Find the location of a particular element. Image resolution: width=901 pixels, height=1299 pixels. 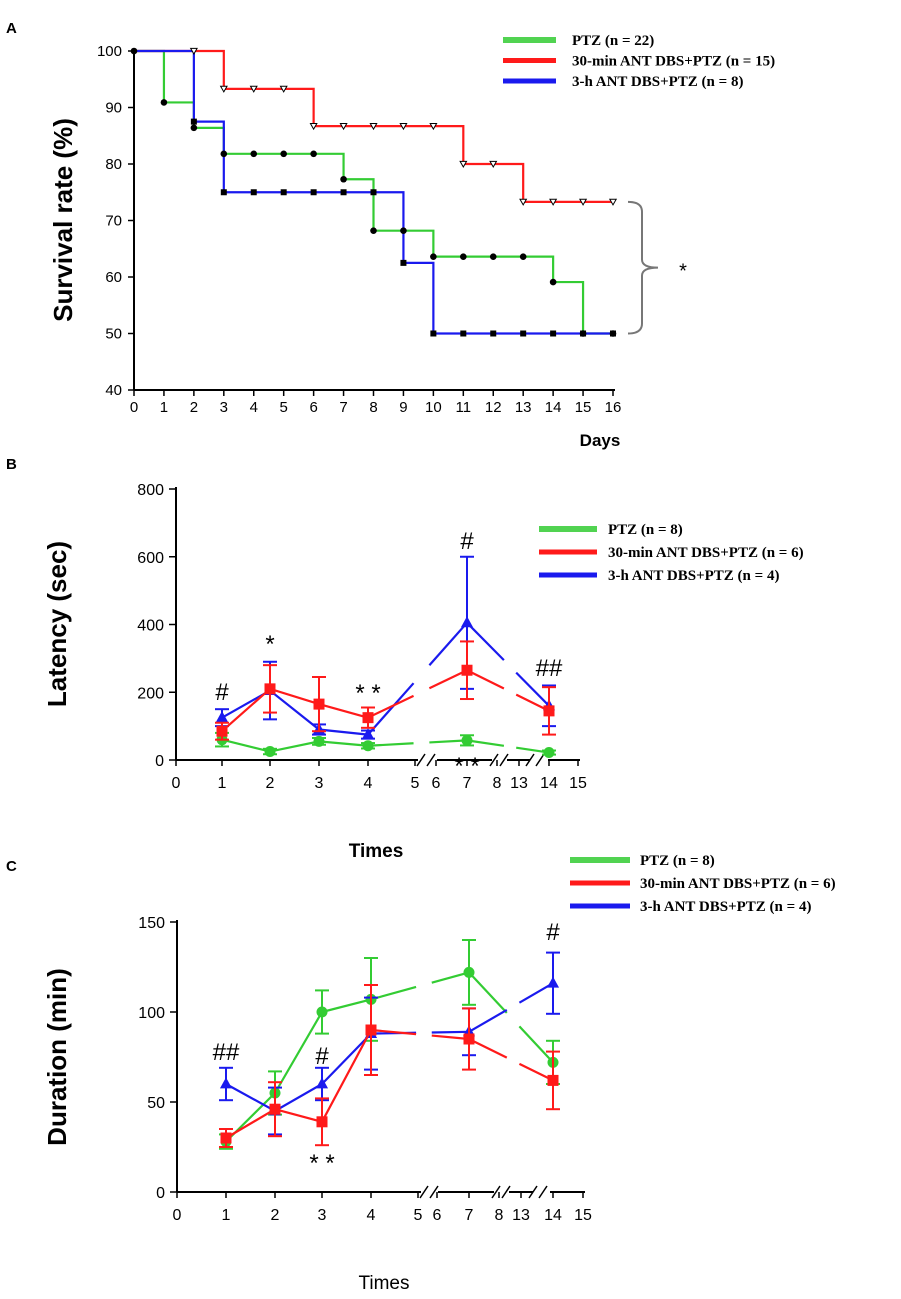

a-y-tick-label: 40 is located at coordinates (113, 390).